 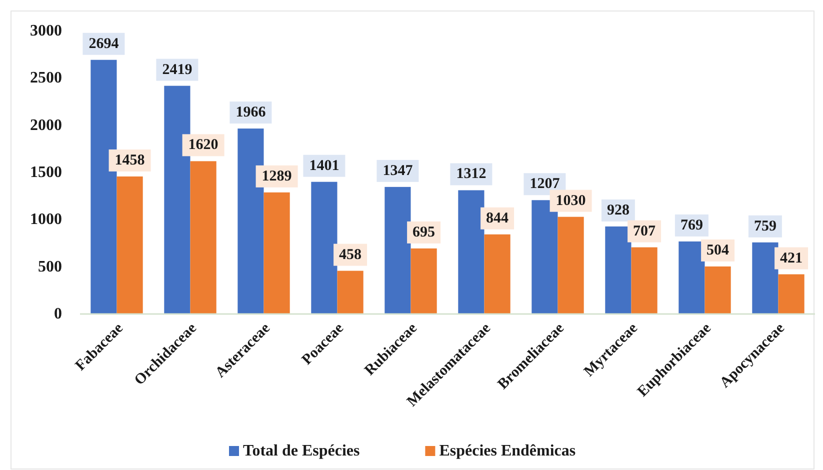 I want to click on data-label: 844, so click(x=498, y=218).